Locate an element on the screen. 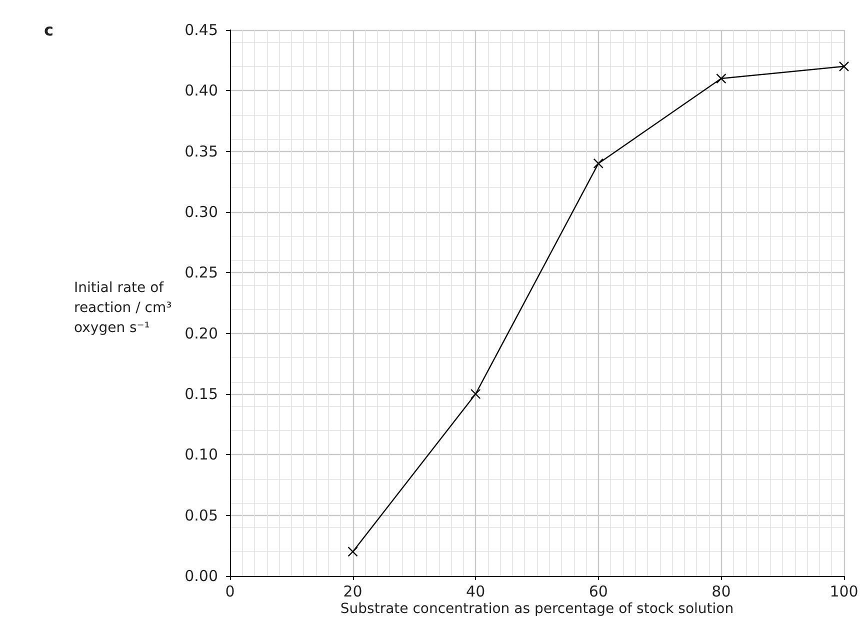  y-tick-label: 0.30 is located at coordinates (201, 212).